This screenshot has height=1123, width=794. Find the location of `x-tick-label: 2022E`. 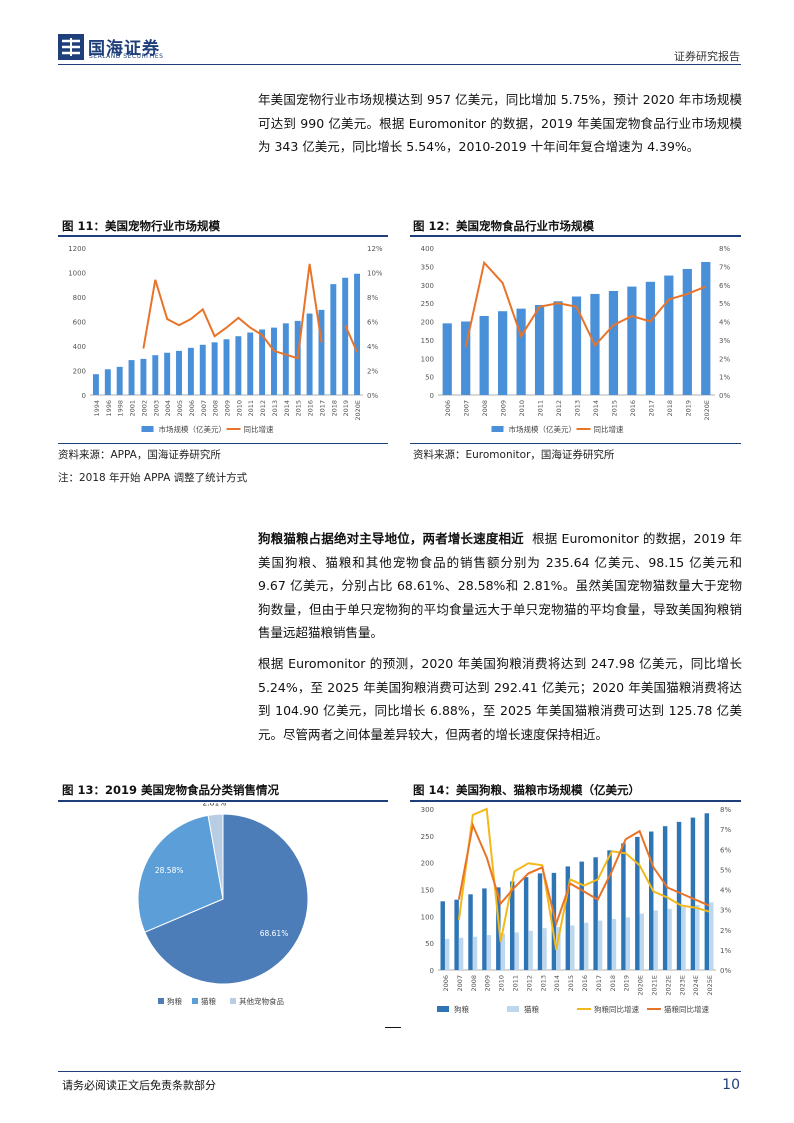

x-tick-label: 2022E is located at coordinates (668, 985).